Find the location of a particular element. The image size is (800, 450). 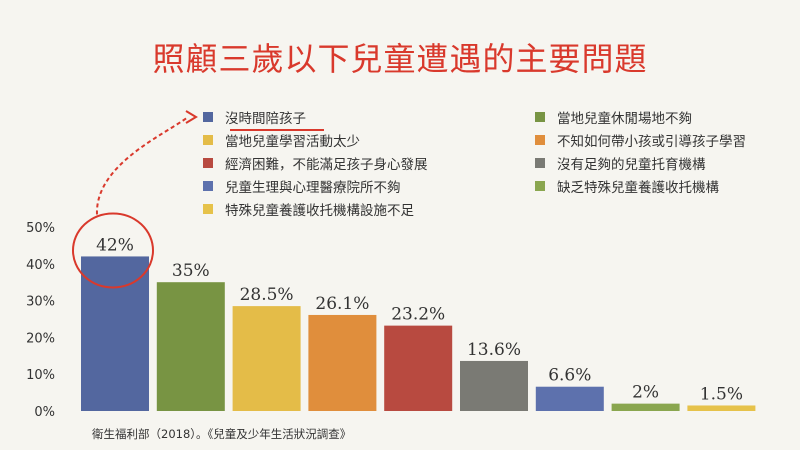

bar-value-label: 26.1% is located at coordinates (342, 304).